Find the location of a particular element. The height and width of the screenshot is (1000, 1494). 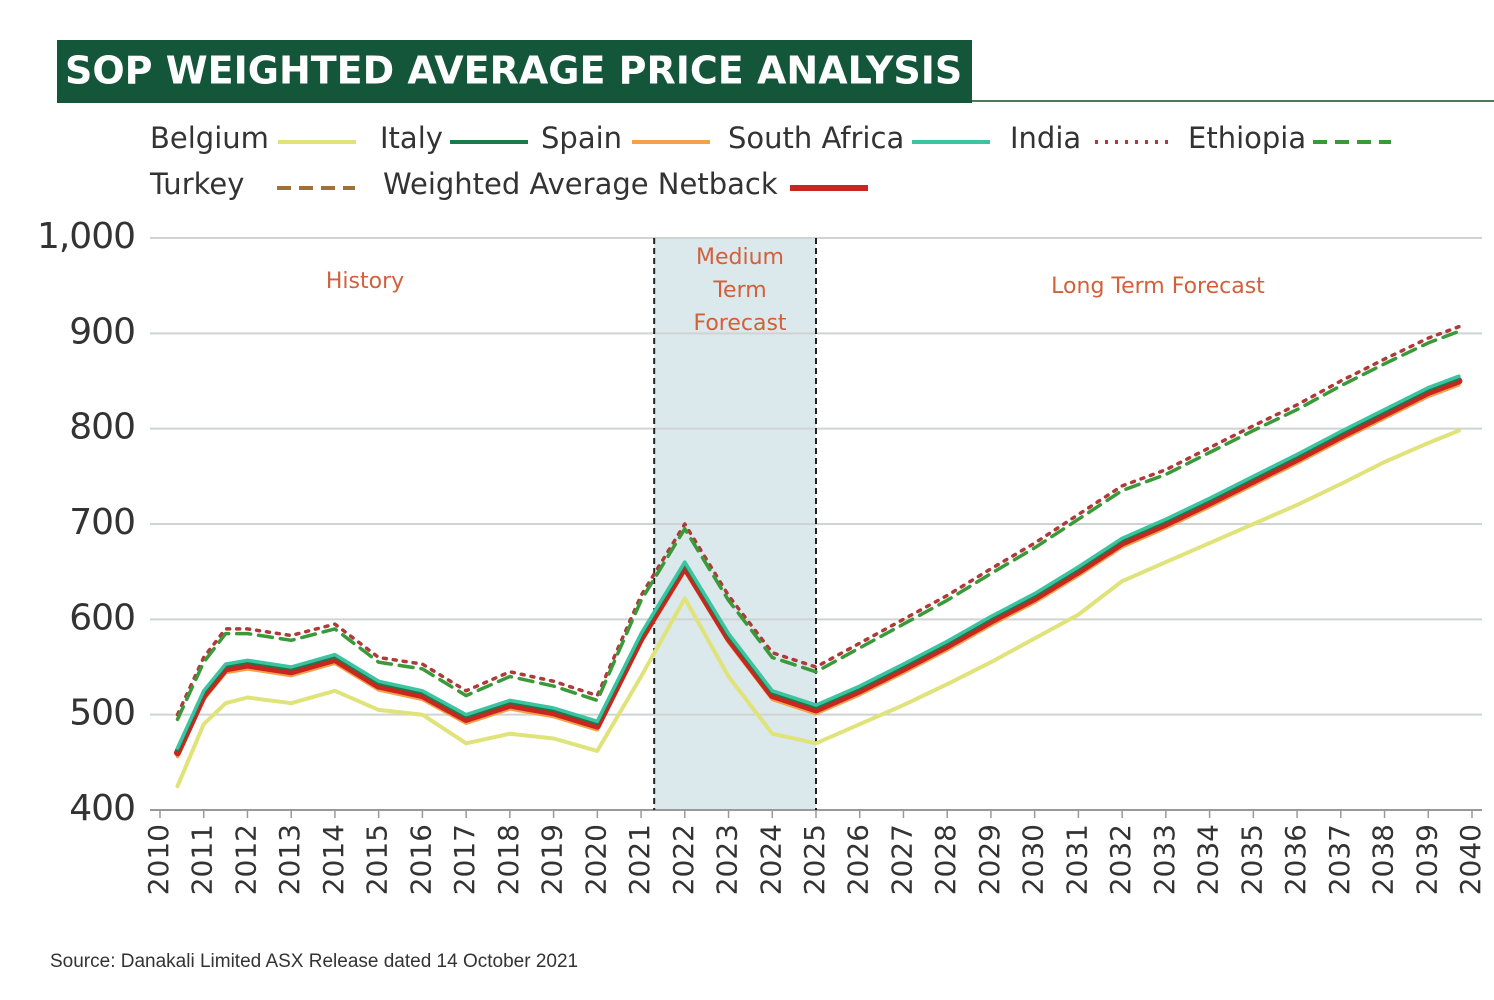

annotation-line: Term is located at coordinates (739, 290).